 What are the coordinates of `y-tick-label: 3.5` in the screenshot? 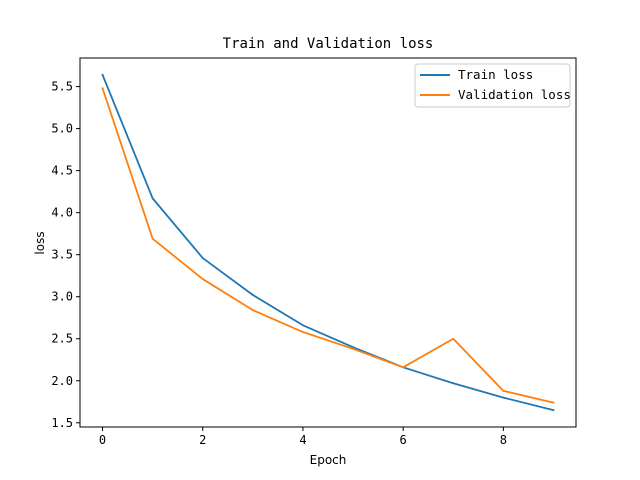 It's located at (62, 255).